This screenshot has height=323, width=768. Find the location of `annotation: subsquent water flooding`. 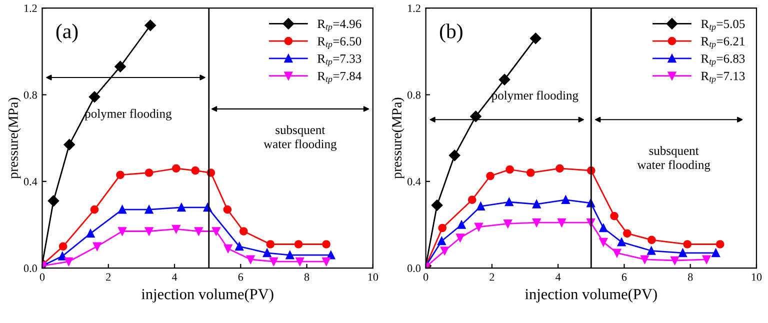

annotation: subsquent water flooding is located at coordinates (300, 138).